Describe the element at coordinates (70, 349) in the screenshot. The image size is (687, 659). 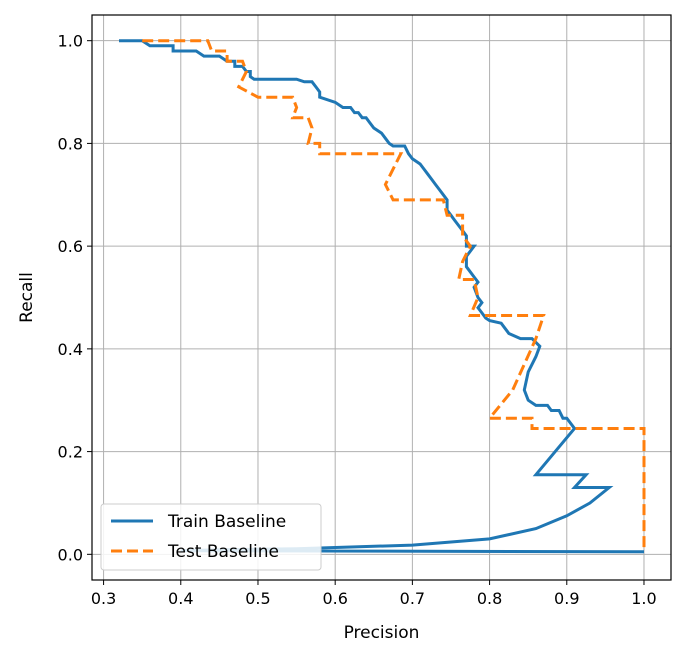
I see `y-tick-label: 0.4` at that location.